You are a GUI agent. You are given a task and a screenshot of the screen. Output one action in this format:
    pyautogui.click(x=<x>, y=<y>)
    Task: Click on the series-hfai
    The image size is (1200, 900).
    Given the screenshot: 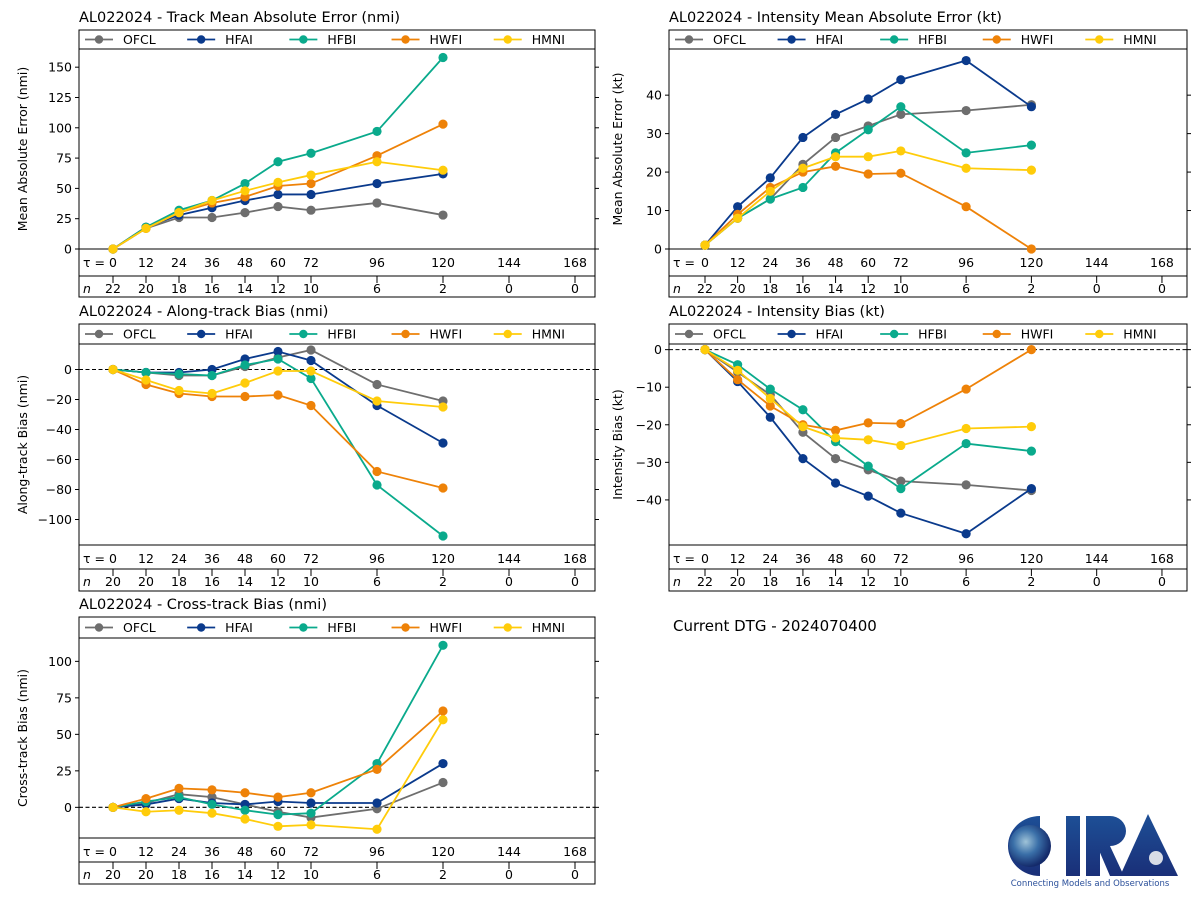 What is the action you would take?
    pyautogui.click(x=868, y=442)
    